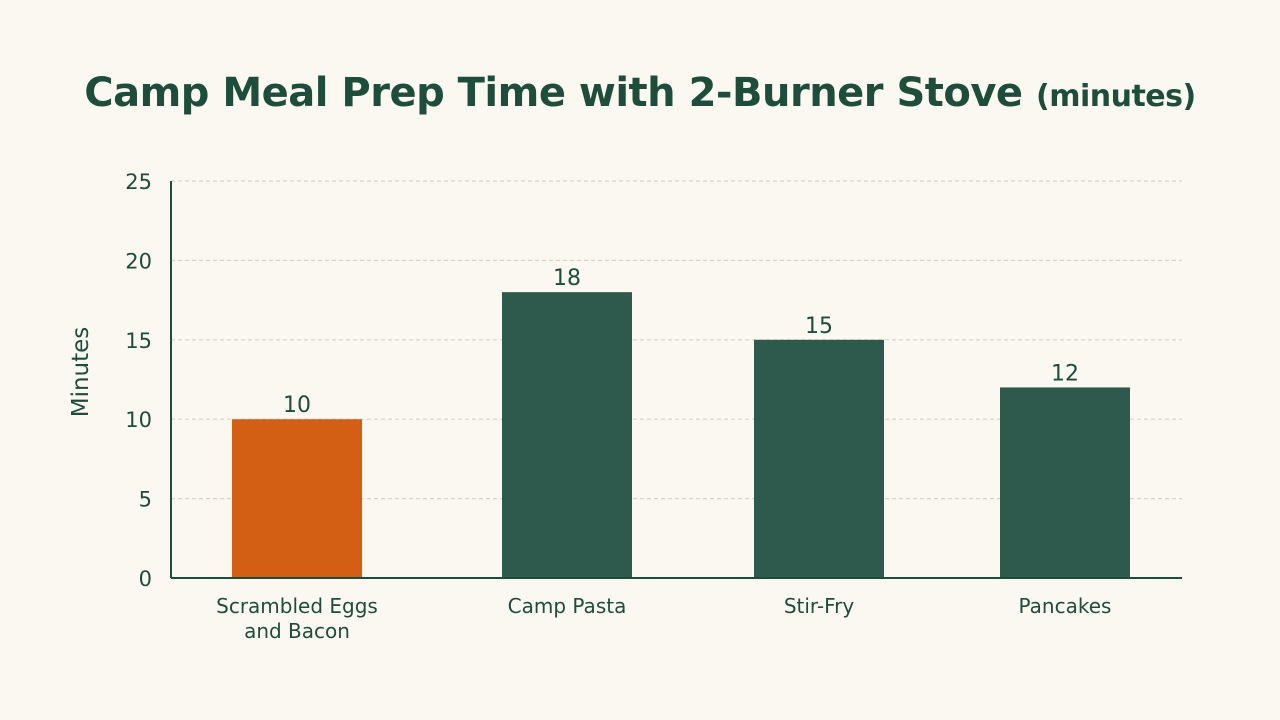 Image resolution: width=1280 pixels, height=720 pixels. I want to click on y-tick-label: 25, so click(138, 182).